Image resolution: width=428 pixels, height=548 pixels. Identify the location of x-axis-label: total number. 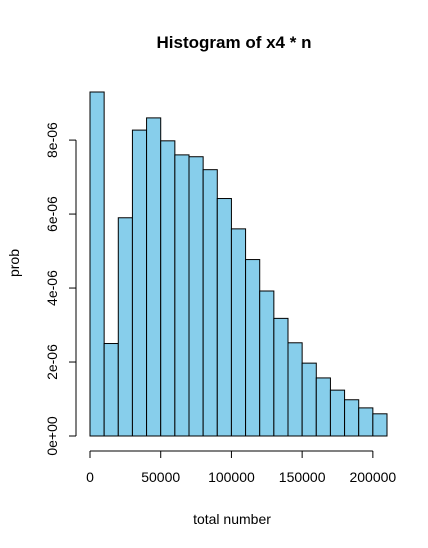
(232, 519).